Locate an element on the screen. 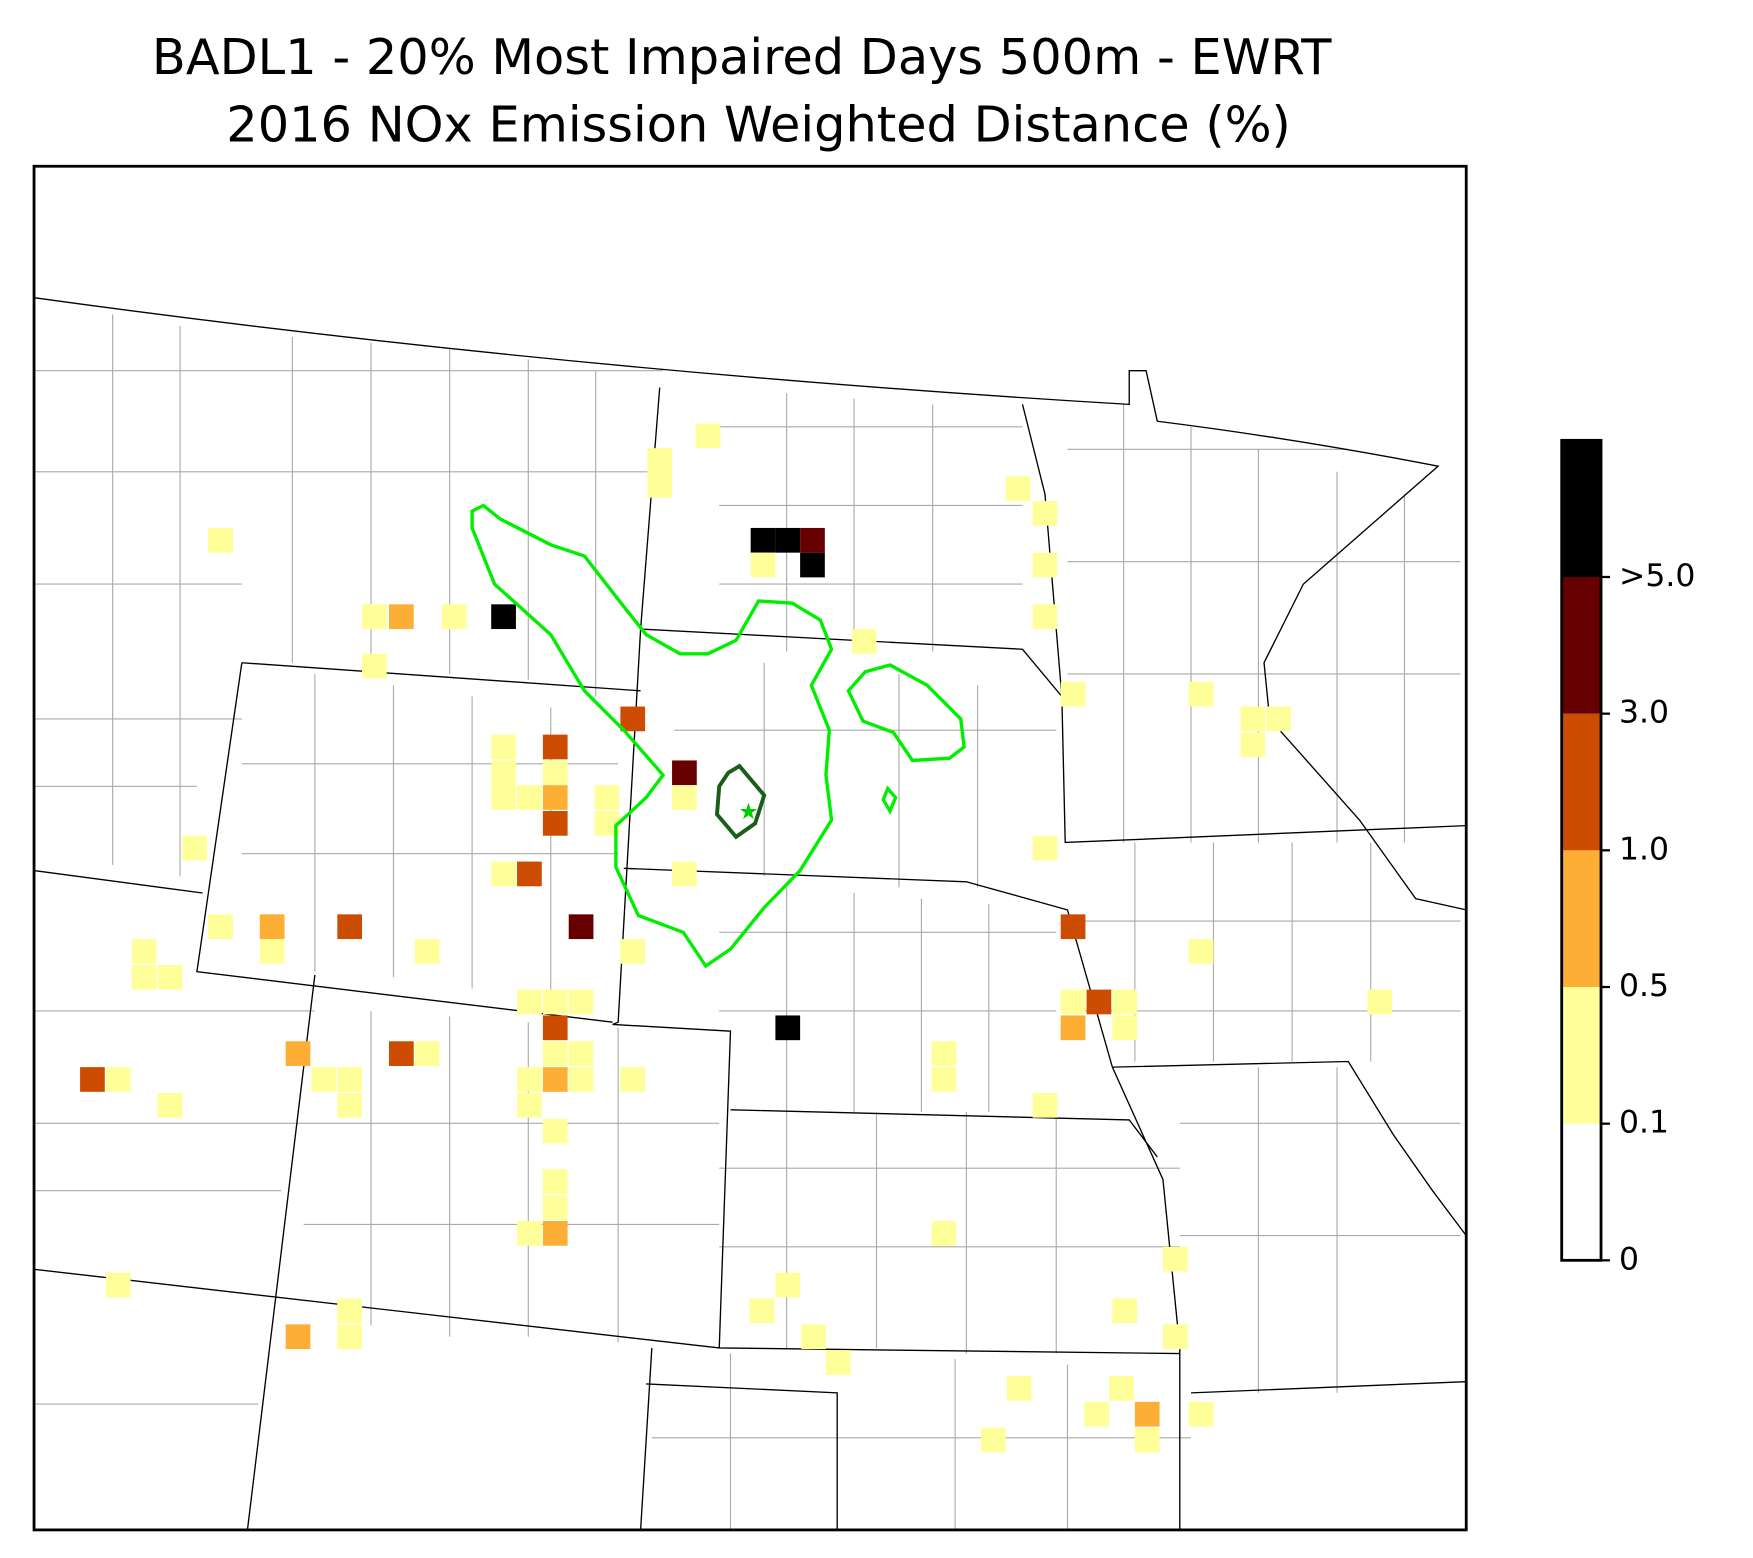 This screenshot has height=1558, width=1753. title-line-2: 2016 NOx Emission Weighted Distance (%) is located at coordinates (758, 125).